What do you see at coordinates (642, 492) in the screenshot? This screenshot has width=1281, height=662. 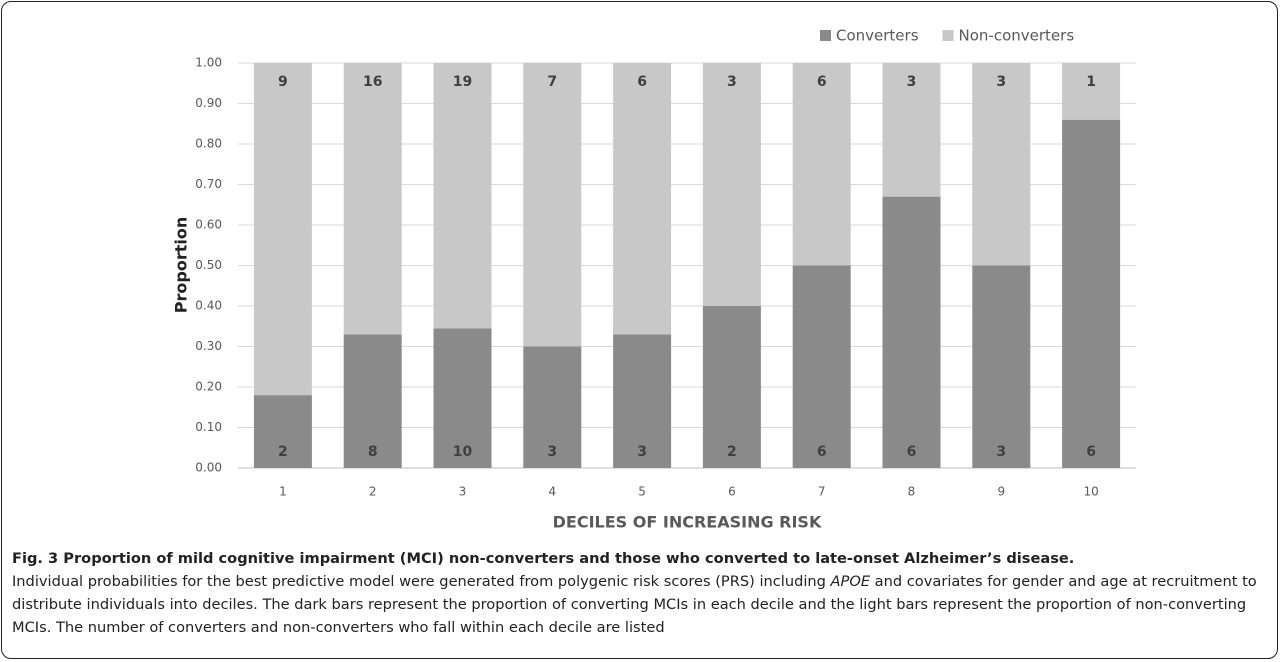 I see `x-tick-label: 5` at bounding box center [642, 492].